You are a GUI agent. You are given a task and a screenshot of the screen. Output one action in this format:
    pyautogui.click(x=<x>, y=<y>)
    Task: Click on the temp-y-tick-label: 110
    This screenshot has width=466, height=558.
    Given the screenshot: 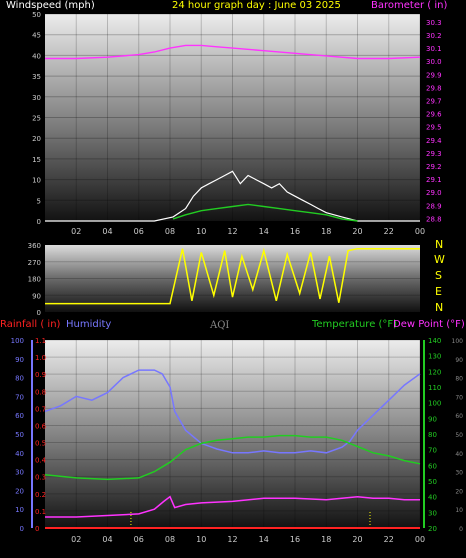 What is the action you would take?
    pyautogui.click(x=434, y=388)
    